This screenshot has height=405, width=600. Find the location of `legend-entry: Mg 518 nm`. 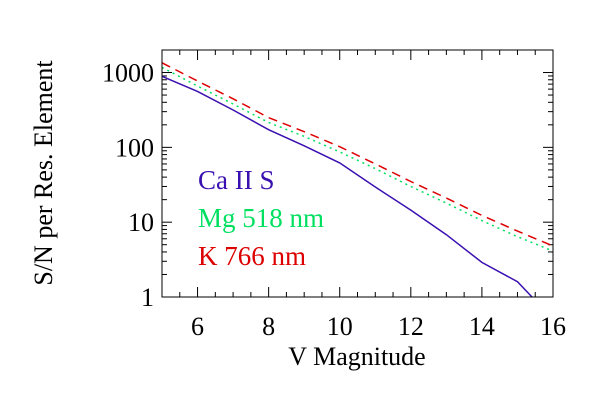

legend-entry: Mg 518 nm is located at coordinates (261, 218).